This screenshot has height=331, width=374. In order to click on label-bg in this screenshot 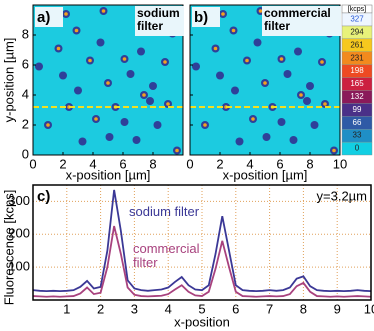, I will do `click(49, 17)`.